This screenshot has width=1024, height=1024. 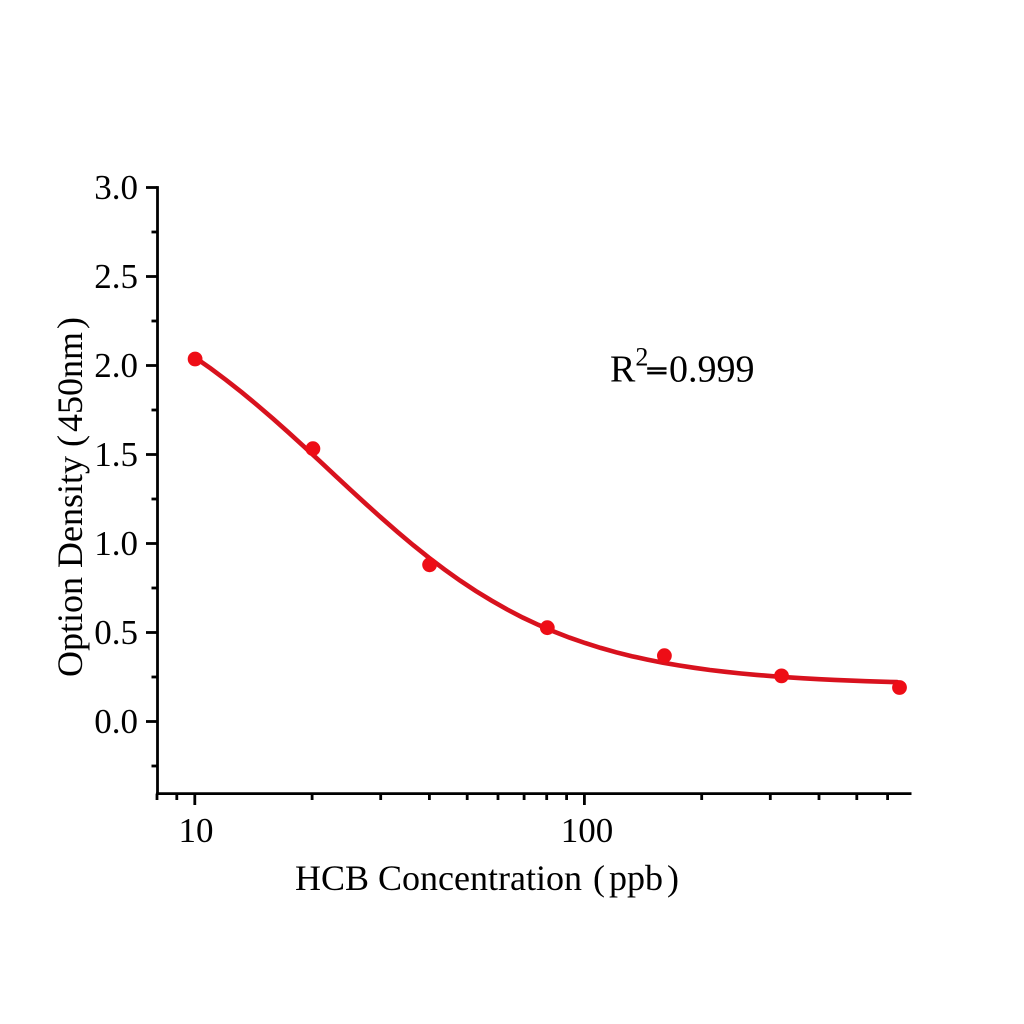 What do you see at coordinates (712, 370) in the screenshot?
I see `svg-text: 0.999` at bounding box center [712, 370].